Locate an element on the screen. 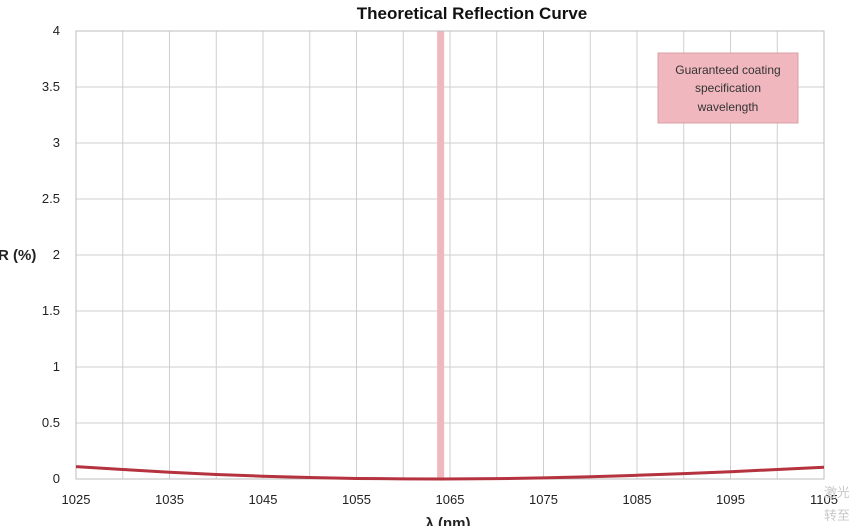 This screenshot has width=849, height=526. y-tick-label: 0 is located at coordinates (56, 478).